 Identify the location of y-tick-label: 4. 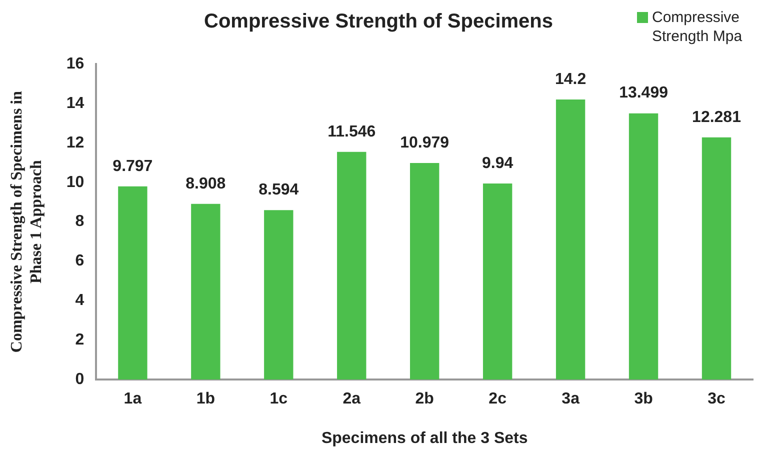
(79, 301).